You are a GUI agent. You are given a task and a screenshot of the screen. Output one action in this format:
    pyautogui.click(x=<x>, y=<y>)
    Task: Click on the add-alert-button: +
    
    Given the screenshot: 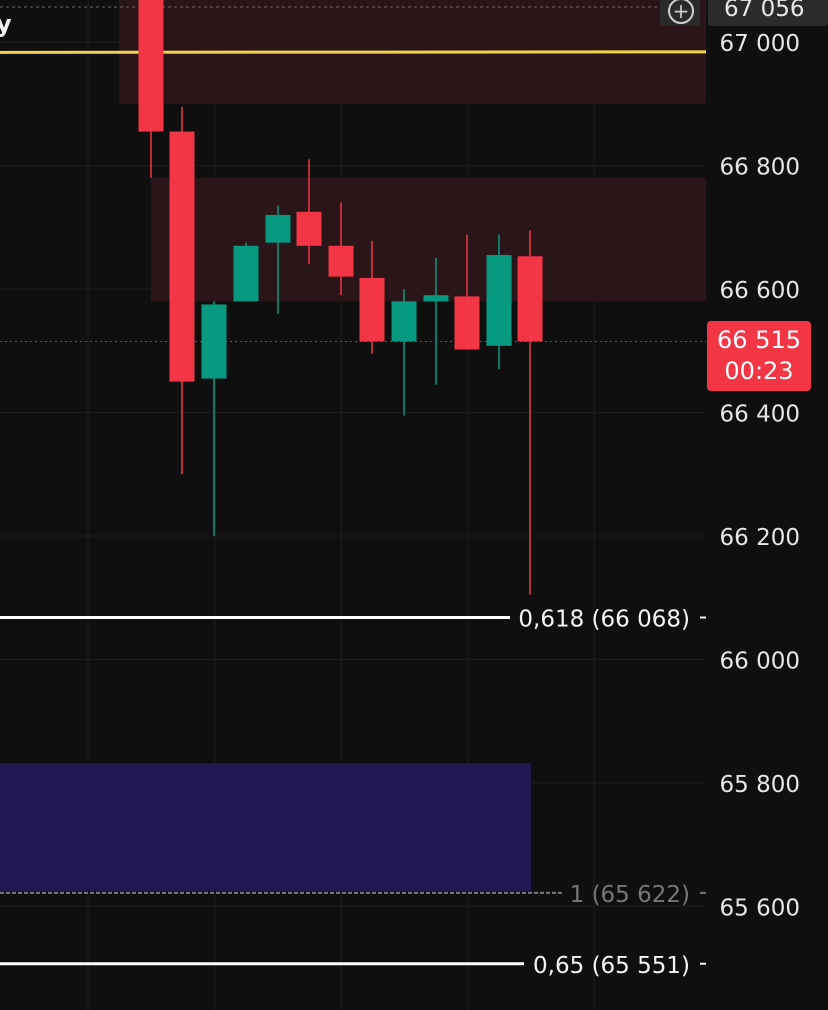 What is the action you would take?
    pyautogui.click(x=680, y=13)
    